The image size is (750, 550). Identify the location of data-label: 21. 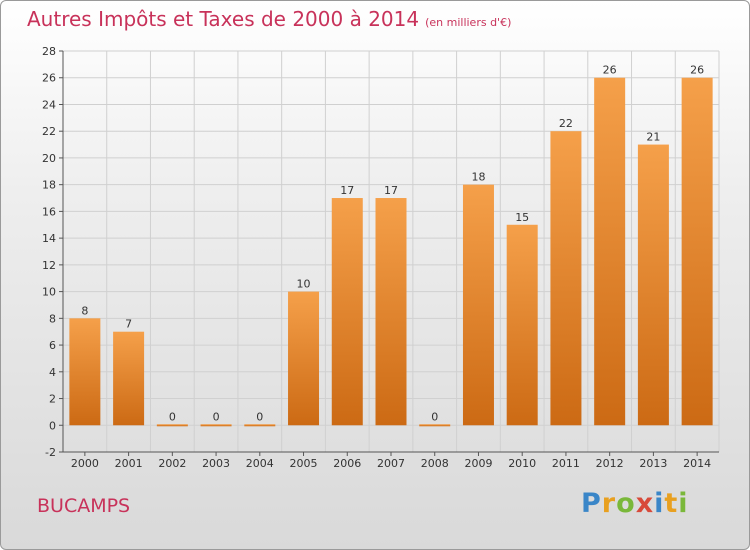
(653, 137).